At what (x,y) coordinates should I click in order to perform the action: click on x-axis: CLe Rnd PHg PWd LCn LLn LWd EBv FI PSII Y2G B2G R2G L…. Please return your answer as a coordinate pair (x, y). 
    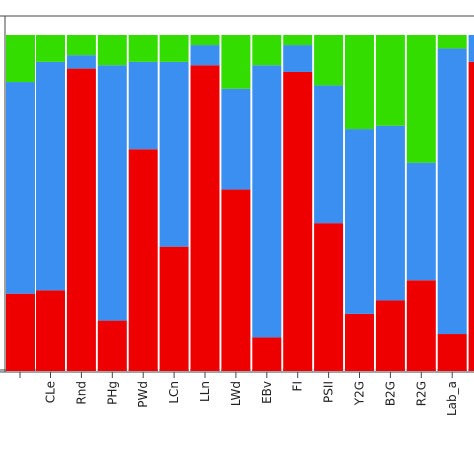
    Looking at the image, I should click on (239, 394).